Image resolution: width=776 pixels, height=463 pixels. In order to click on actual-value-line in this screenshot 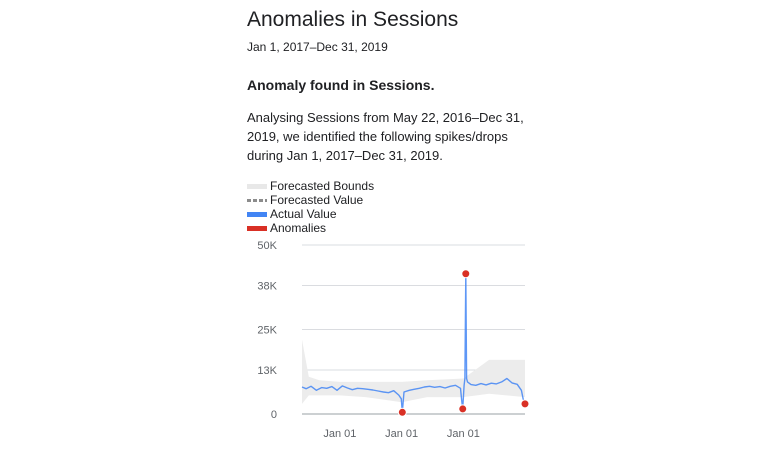, I will do `click(413, 343)`.